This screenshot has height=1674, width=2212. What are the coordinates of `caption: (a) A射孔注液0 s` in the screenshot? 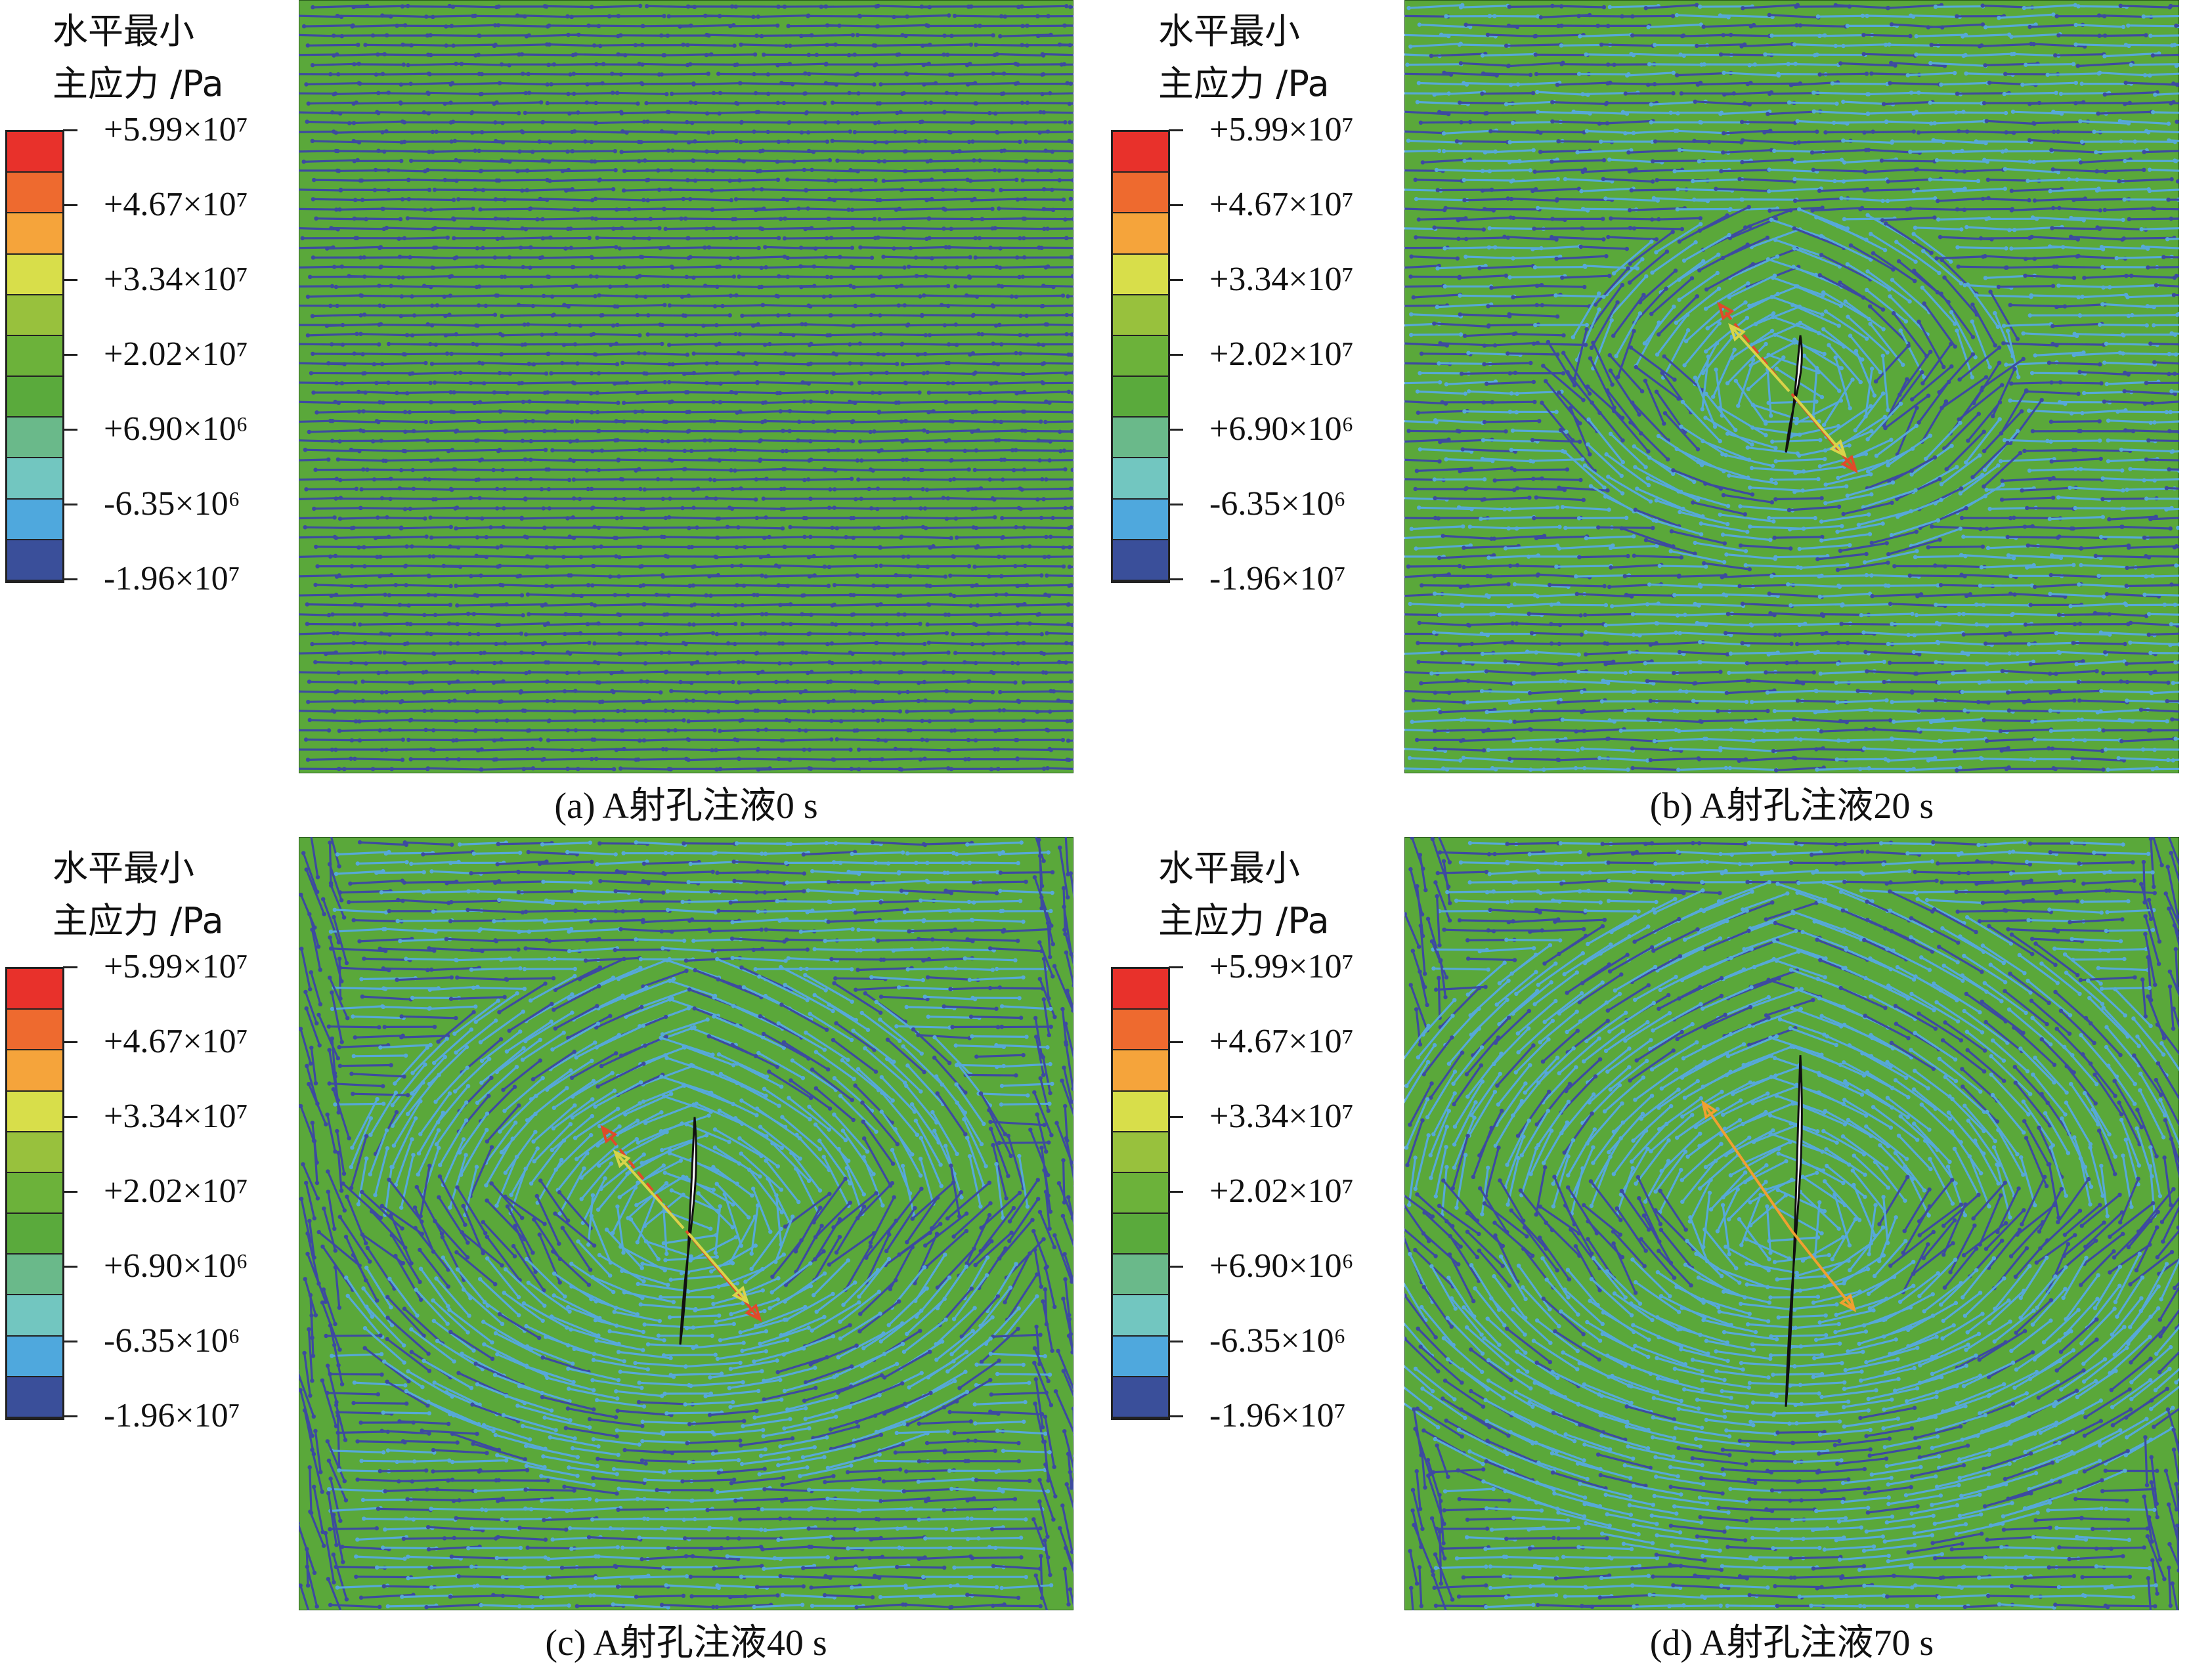 It's located at (686, 806).